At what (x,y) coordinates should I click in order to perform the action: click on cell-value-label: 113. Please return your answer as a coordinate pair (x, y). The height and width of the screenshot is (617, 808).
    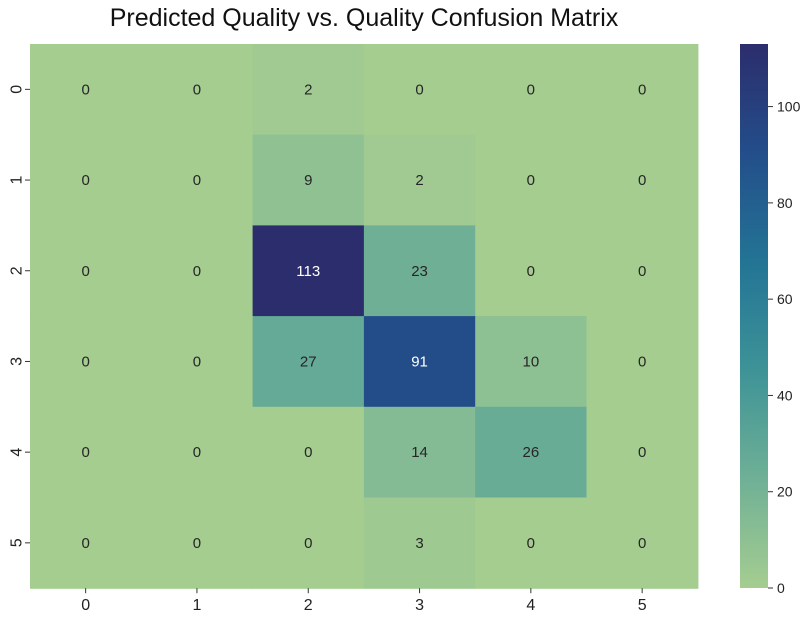
    Looking at the image, I should click on (308, 271).